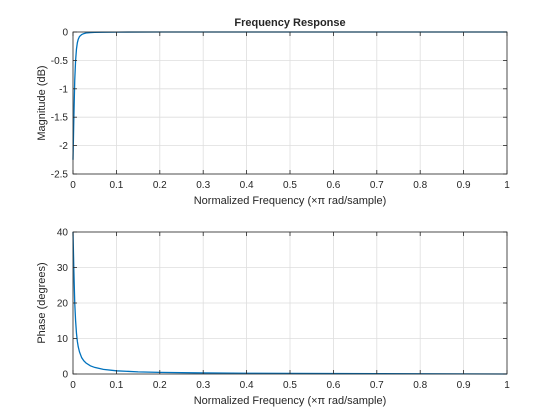  Describe the element at coordinates (73, 385) in the screenshot. I see `phase-x-tick-label: 0` at that location.